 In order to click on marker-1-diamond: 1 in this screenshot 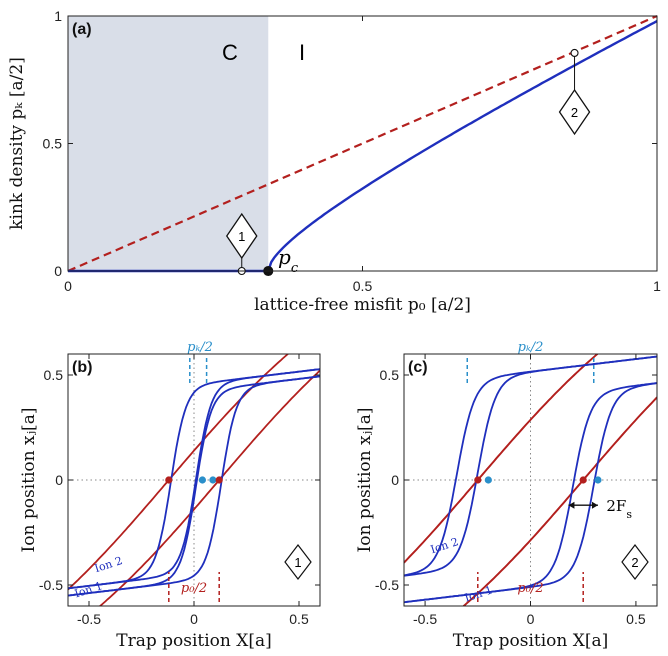, I will do `click(241, 240)`.